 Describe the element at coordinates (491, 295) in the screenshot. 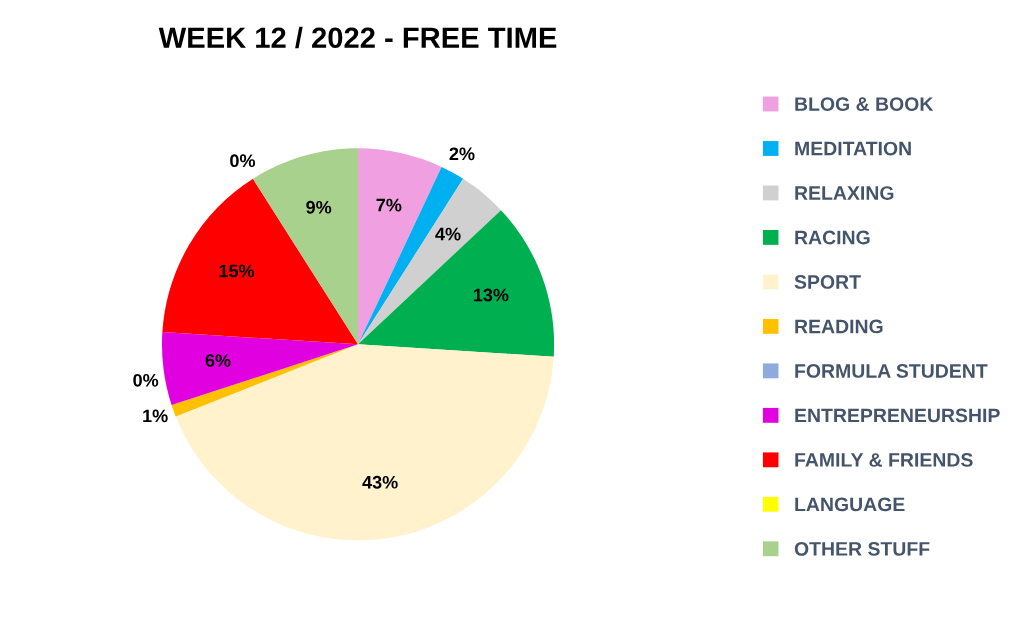

I see `data-label: 13%` at that location.